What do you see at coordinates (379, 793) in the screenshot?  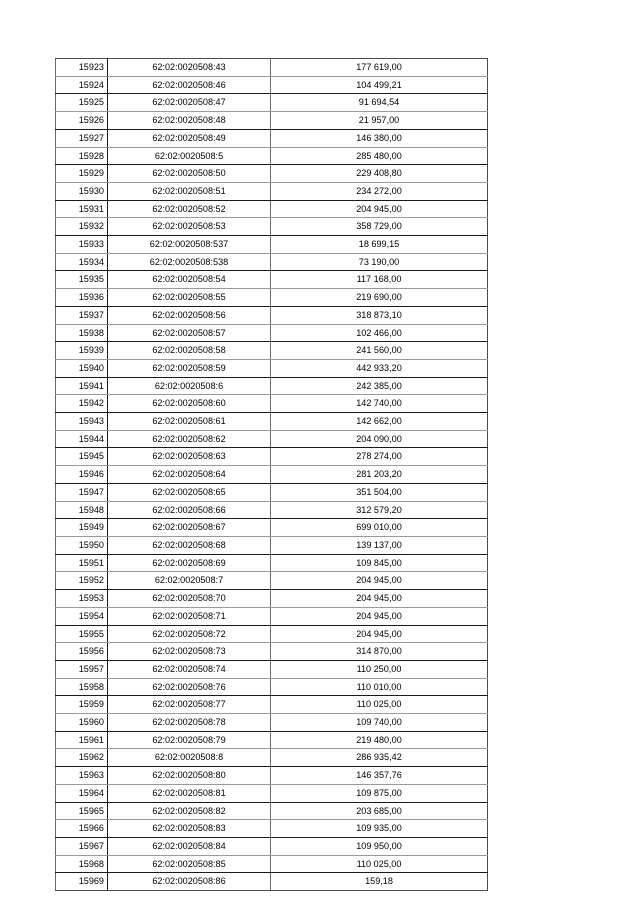 I see `amount-cell: 109 875,00` at bounding box center [379, 793].